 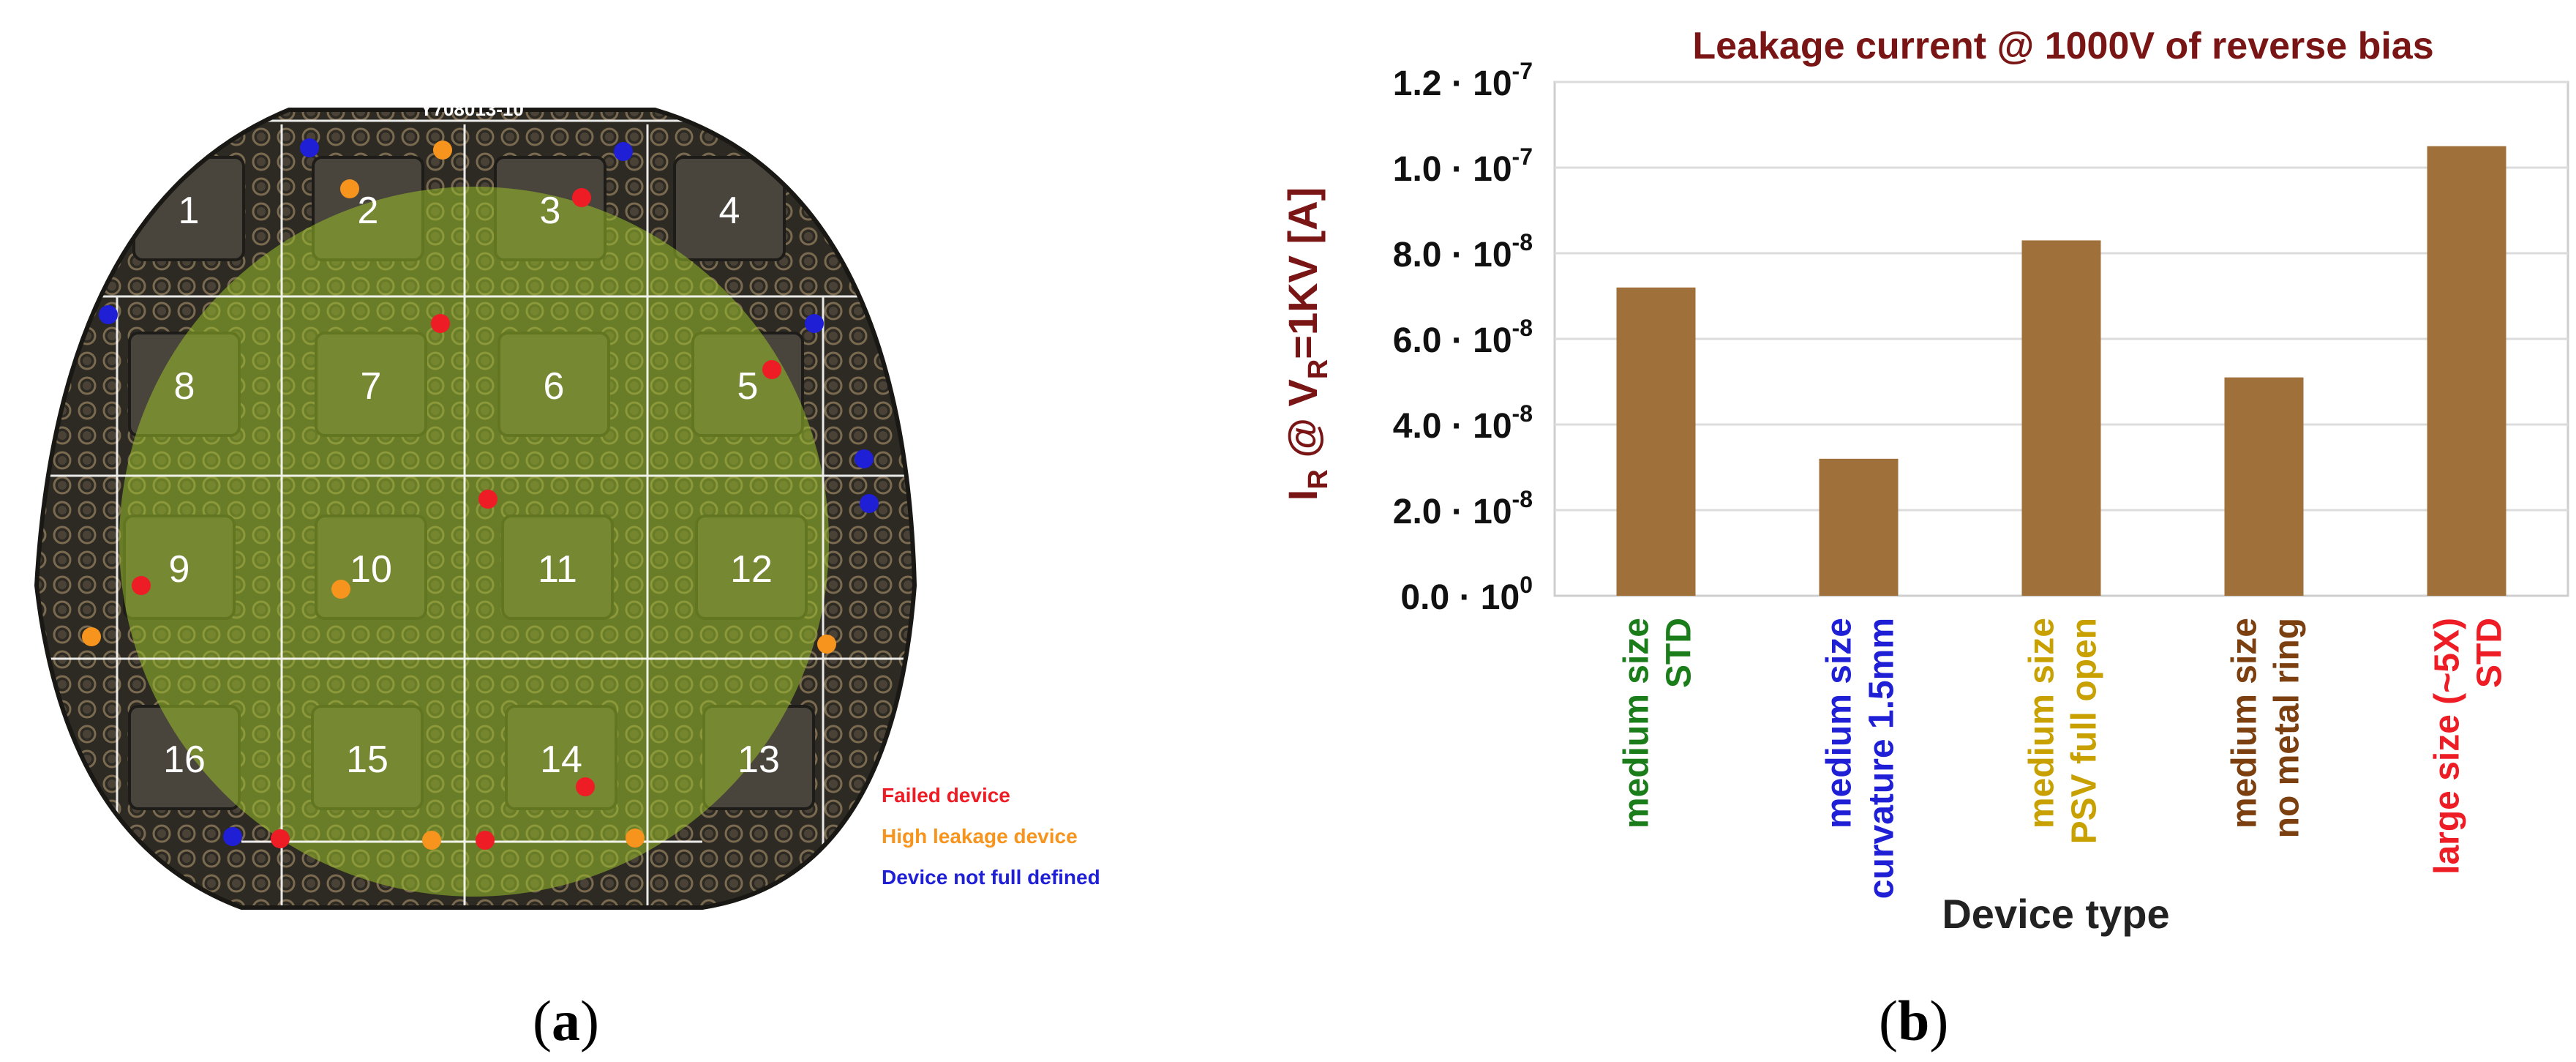 What do you see at coordinates (561, 759) in the screenshot?
I see `die-number: 14` at bounding box center [561, 759].